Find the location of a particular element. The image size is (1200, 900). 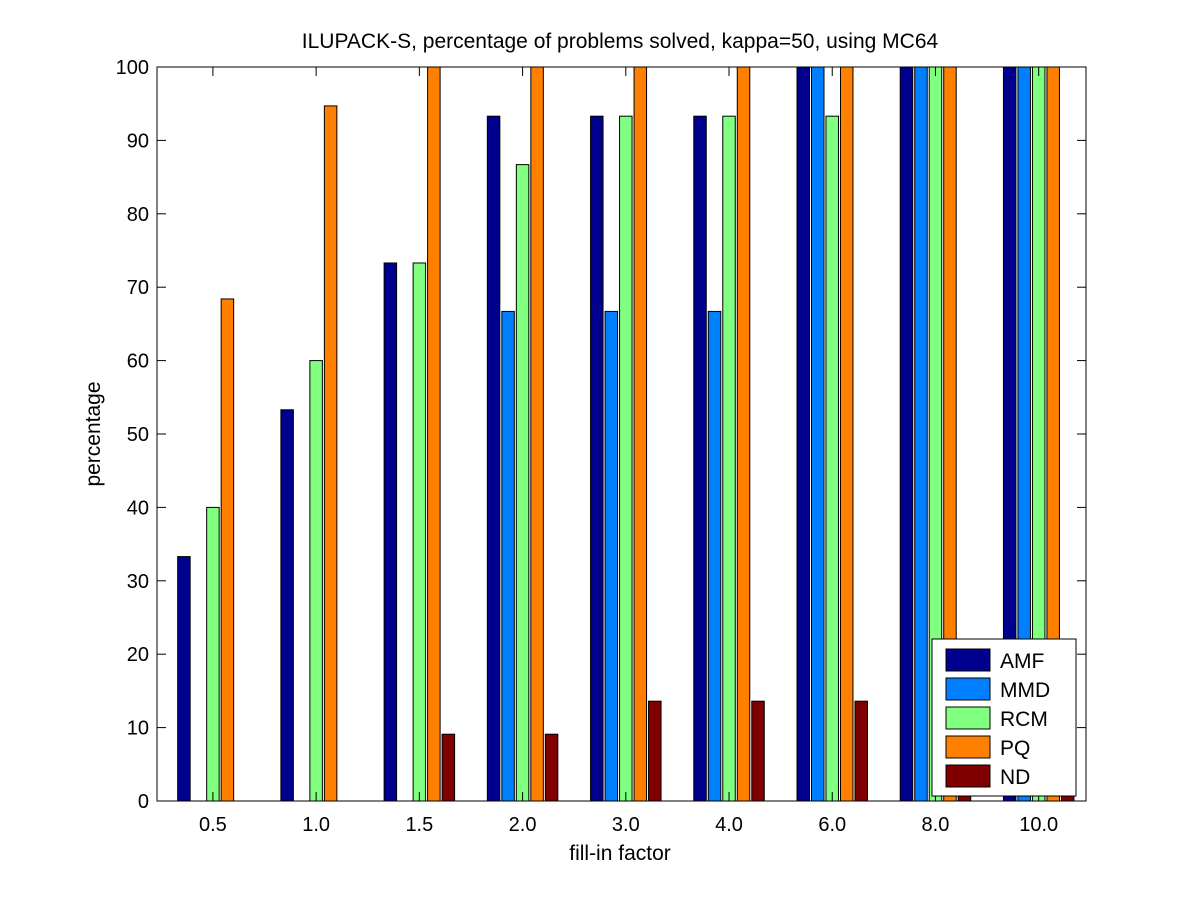

y-tick-label: 90 is located at coordinates (138, 141).